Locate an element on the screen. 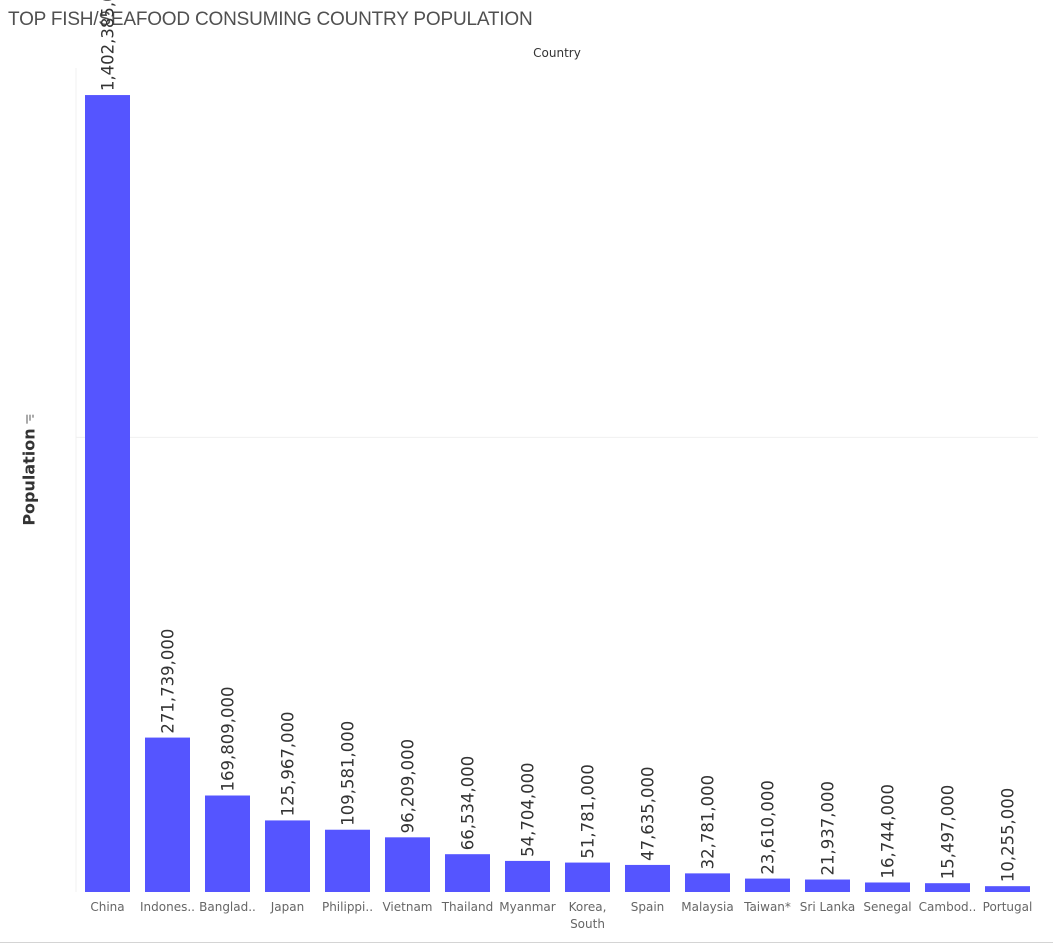 The width and height of the screenshot is (1053, 952). category-label: Taiwan* is located at coordinates (767, 907).